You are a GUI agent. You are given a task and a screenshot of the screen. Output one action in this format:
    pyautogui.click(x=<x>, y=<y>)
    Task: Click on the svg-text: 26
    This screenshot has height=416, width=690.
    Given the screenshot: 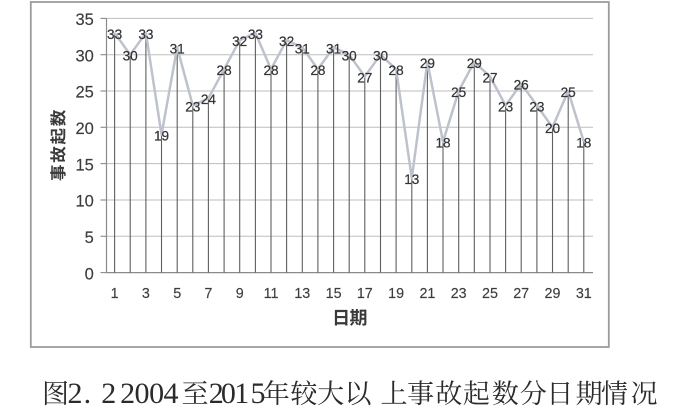 What is the action you would take?
    pyautogui.click(x=521, y=85)
    